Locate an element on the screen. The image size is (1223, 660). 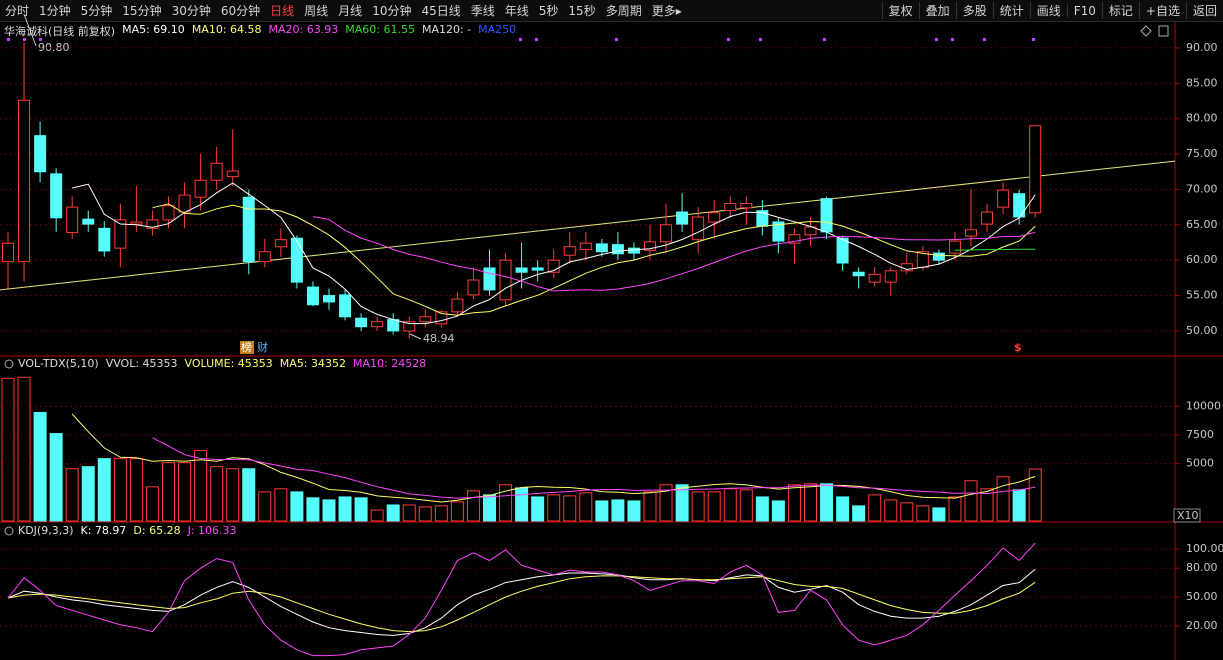
toolbar-tab: 15分钟 is located at coordinates (142, 11).